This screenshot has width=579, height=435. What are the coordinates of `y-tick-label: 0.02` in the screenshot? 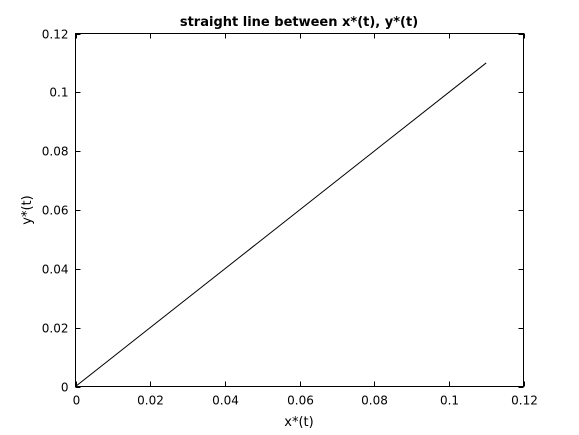 It's located at (55, 329).